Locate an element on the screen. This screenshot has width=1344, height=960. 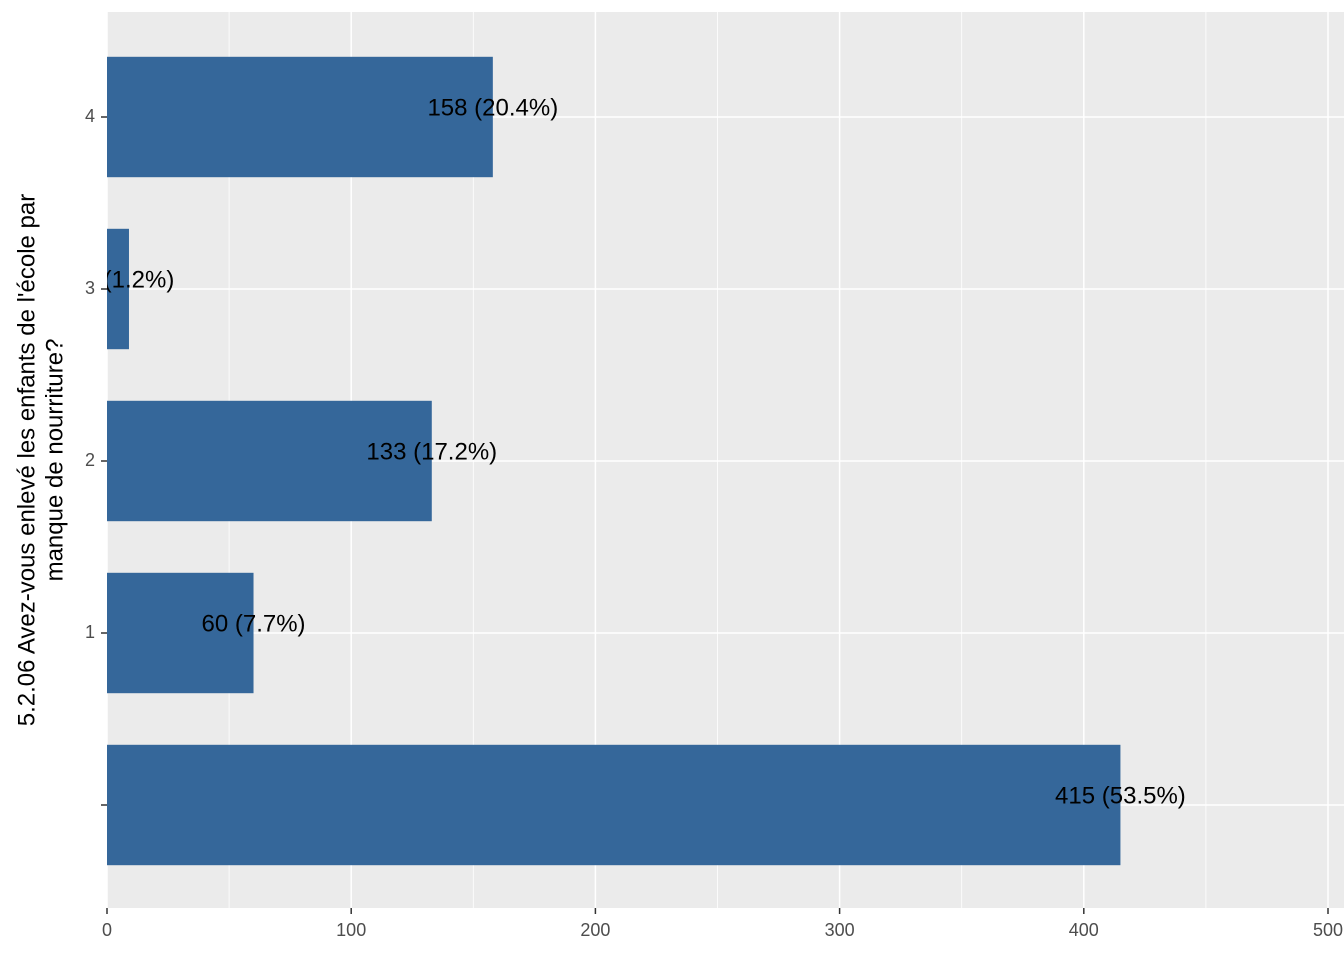
value-label: 415 (53.5%) is located at coordinates (1120, 795).